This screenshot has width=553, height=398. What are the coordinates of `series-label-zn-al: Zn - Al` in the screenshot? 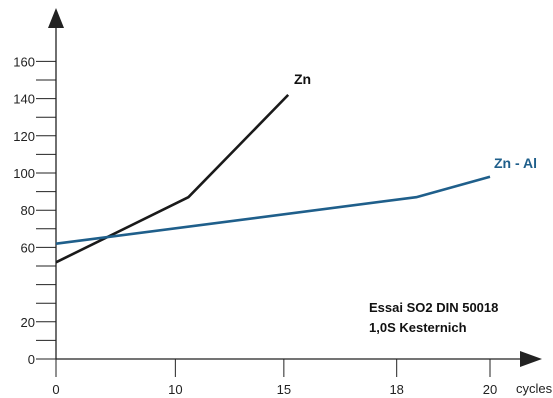 It's located at (515, 163).